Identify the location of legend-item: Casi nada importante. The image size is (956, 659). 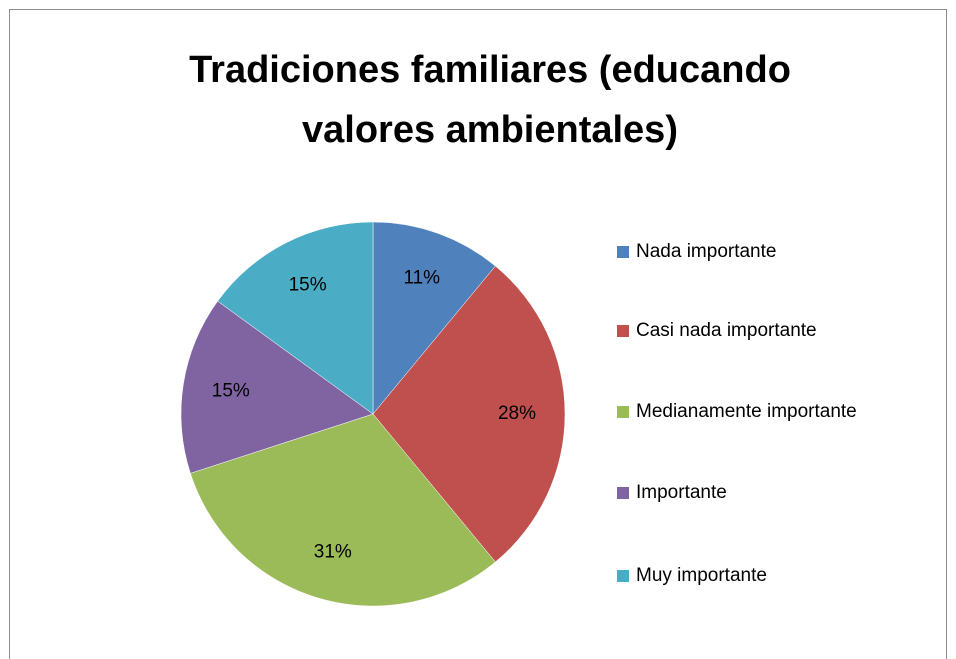
(742, 331).